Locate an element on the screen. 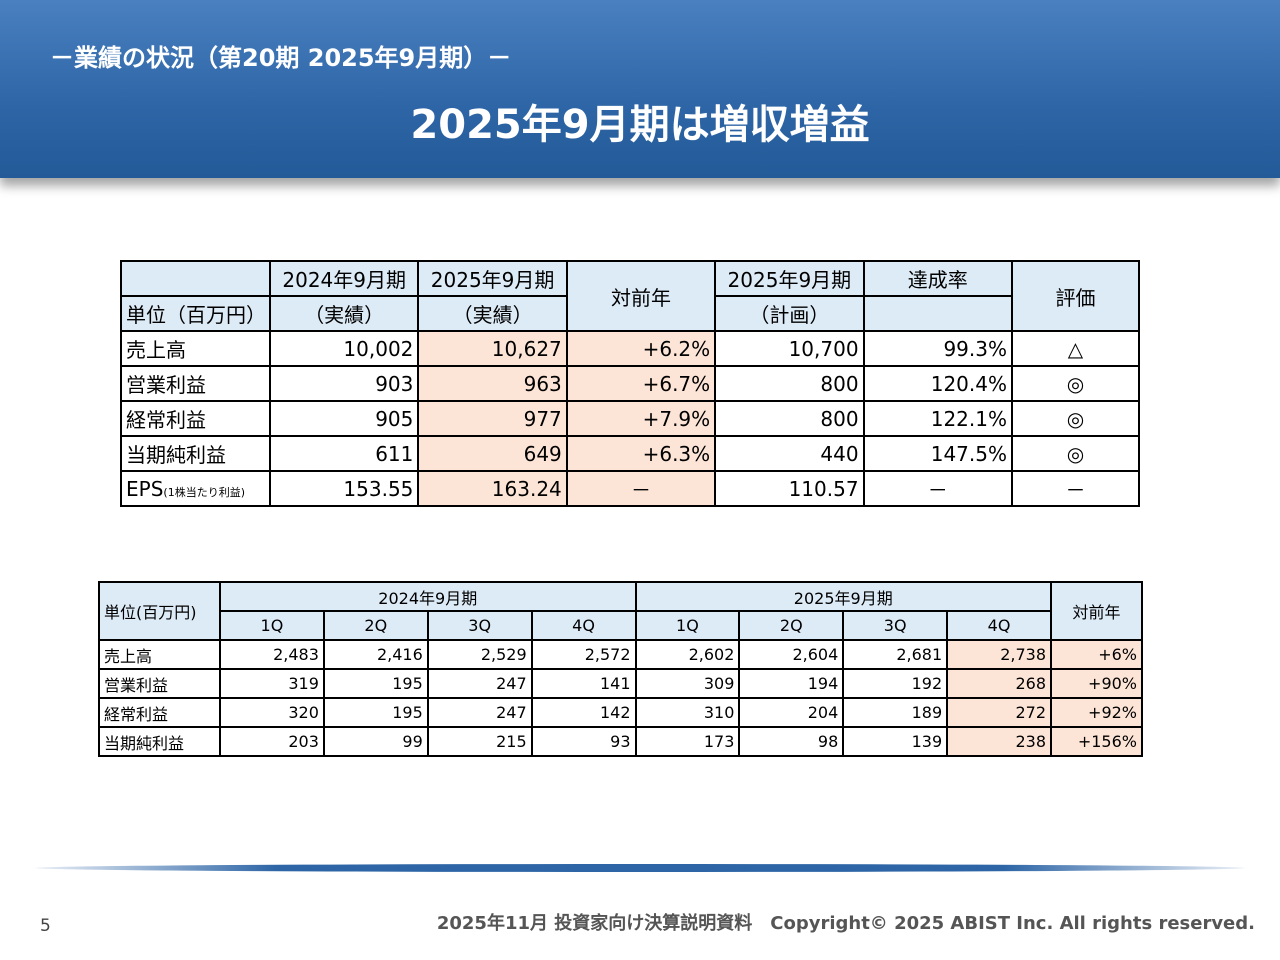 The image size is (1280, 960). data-row: 当期純利益 611 649 +6.3% 440 147.5% ◎ is located at coordinates (630, 453).